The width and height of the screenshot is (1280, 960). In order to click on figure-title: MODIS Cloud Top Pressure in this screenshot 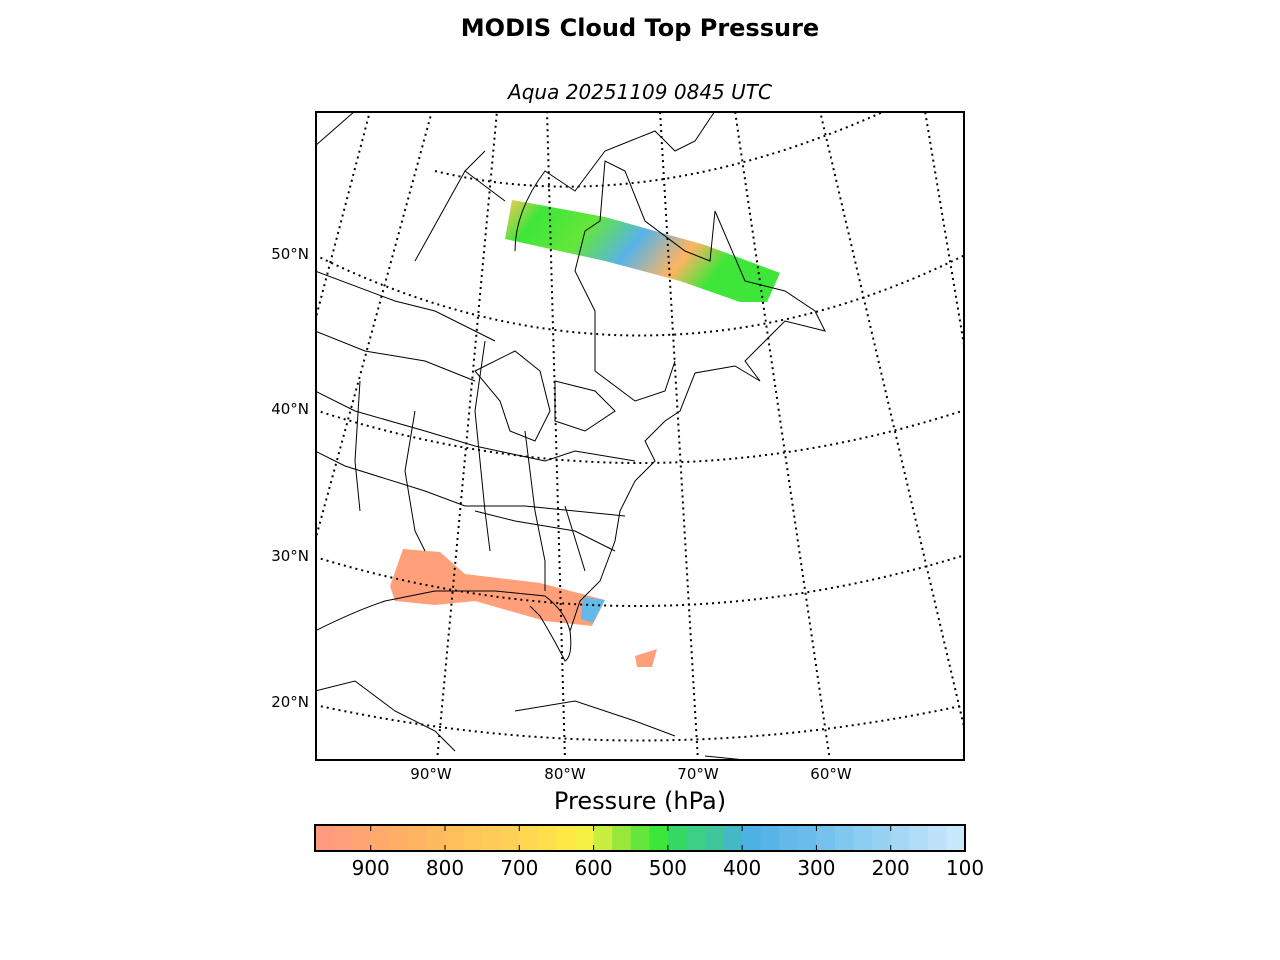, I will do `click(640, 28)`.